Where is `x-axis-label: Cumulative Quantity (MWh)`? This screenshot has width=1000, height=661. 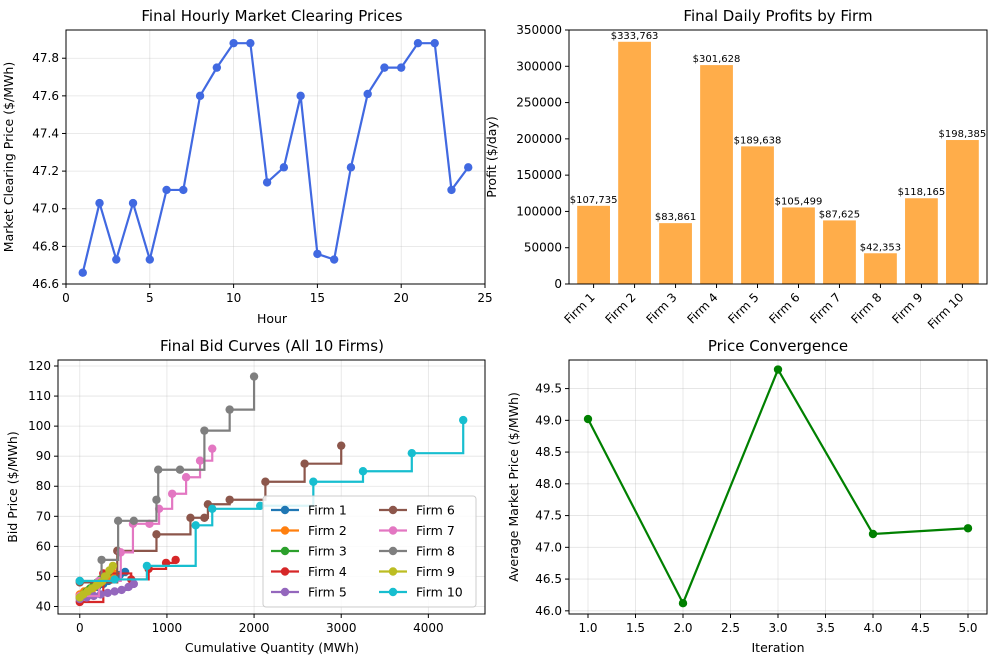 x-axis-label: Cumulative Quantity (MWh) is located at coordinates (272, 647).